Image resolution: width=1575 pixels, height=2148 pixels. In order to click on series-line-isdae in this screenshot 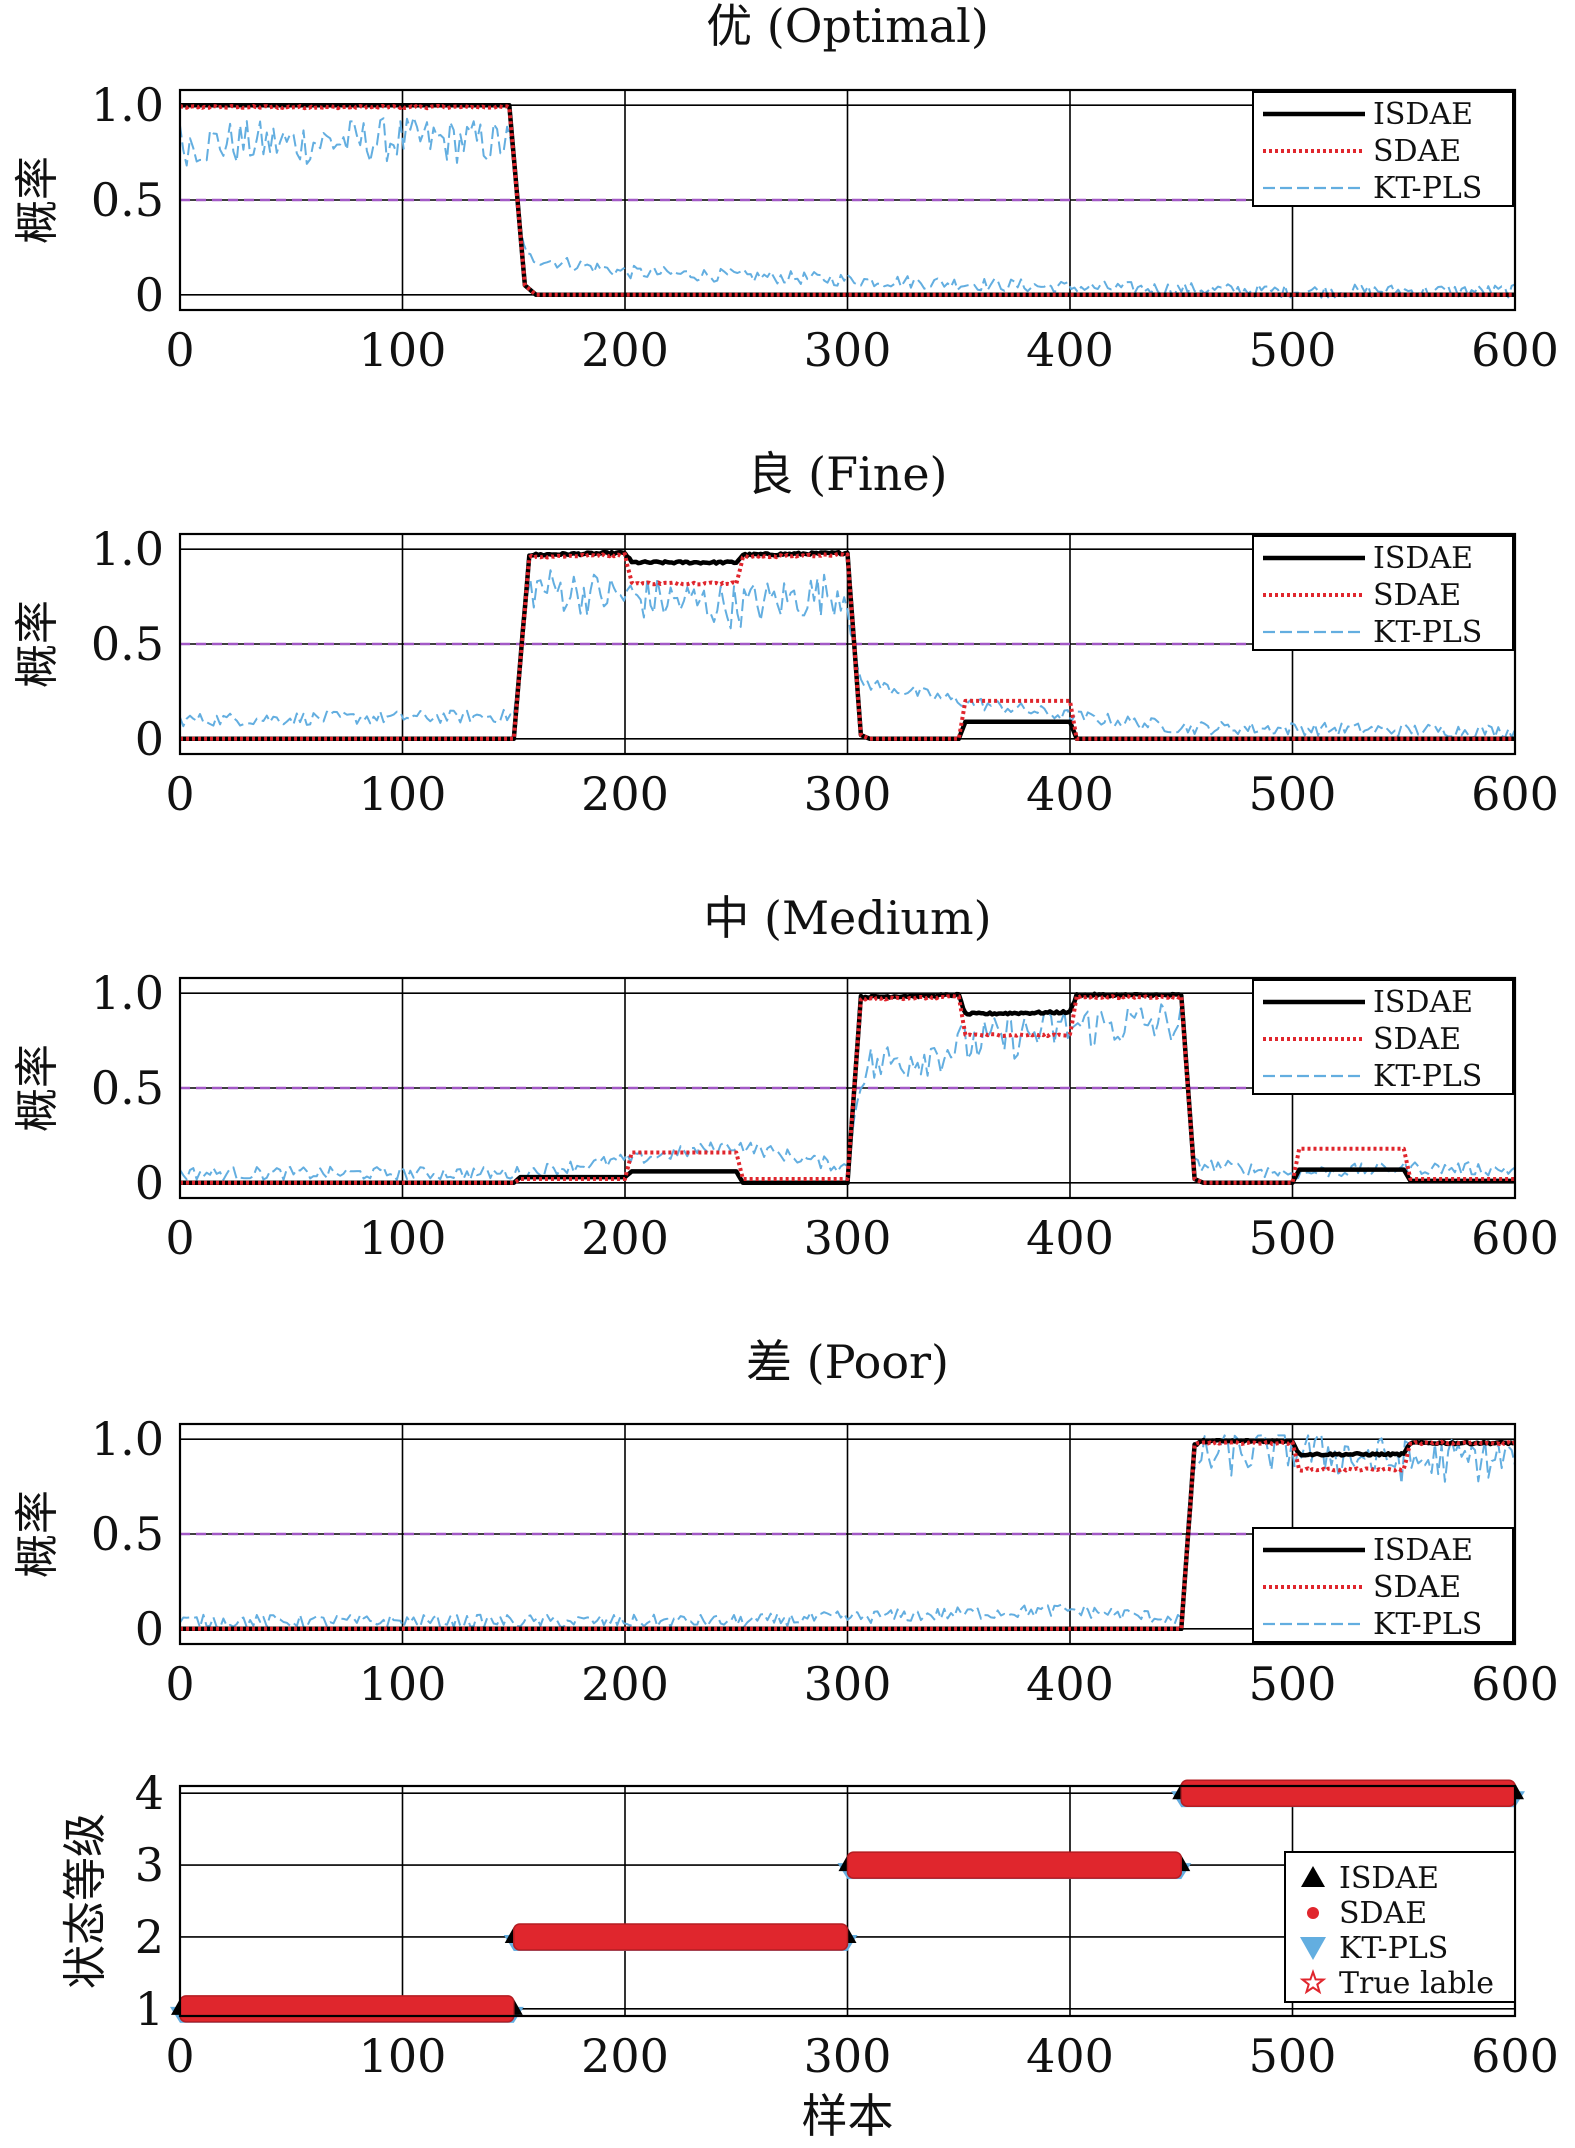, I will do `click(847, 200)`.